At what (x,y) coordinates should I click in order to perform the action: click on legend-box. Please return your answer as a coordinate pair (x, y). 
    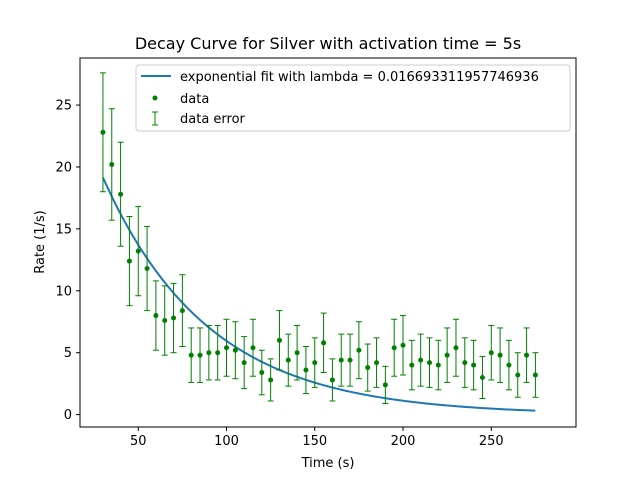
    Looking at the image, I should click on (353, 98).